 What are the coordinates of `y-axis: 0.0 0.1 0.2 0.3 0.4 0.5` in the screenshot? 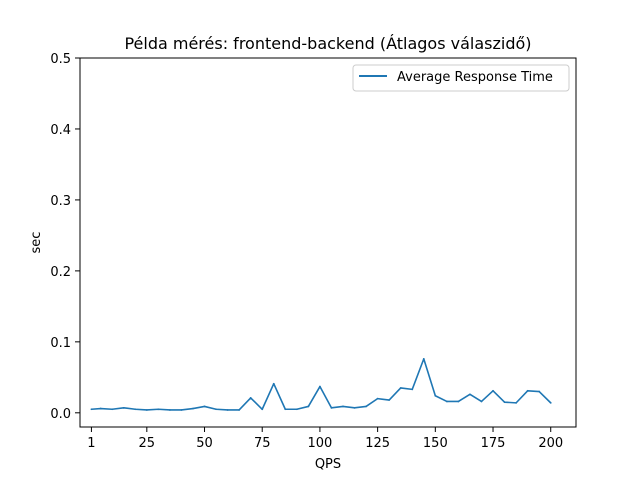 It's located at (65, 237).